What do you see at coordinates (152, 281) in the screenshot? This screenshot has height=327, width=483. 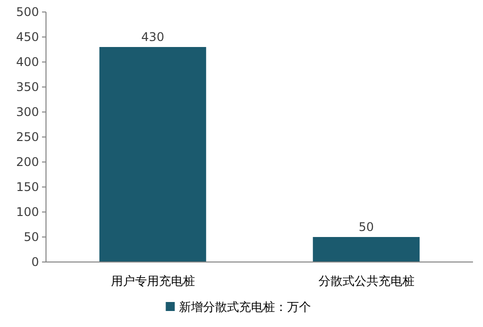 I see `x-tick-label: 用户专用充电桩` at bounding box center [152, 281].